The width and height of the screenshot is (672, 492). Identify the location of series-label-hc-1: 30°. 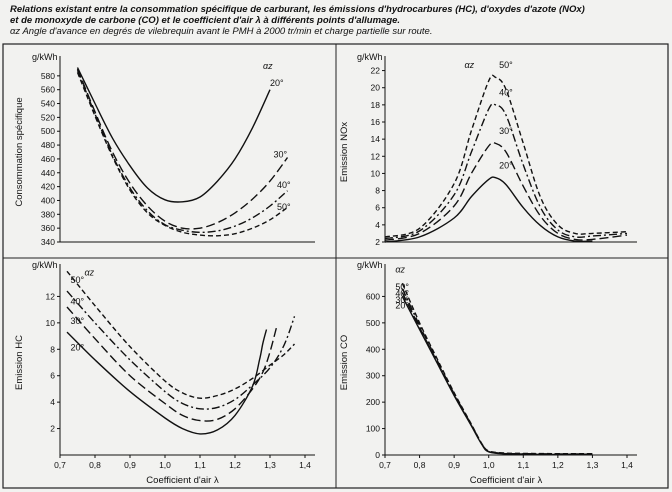
(78, 321).